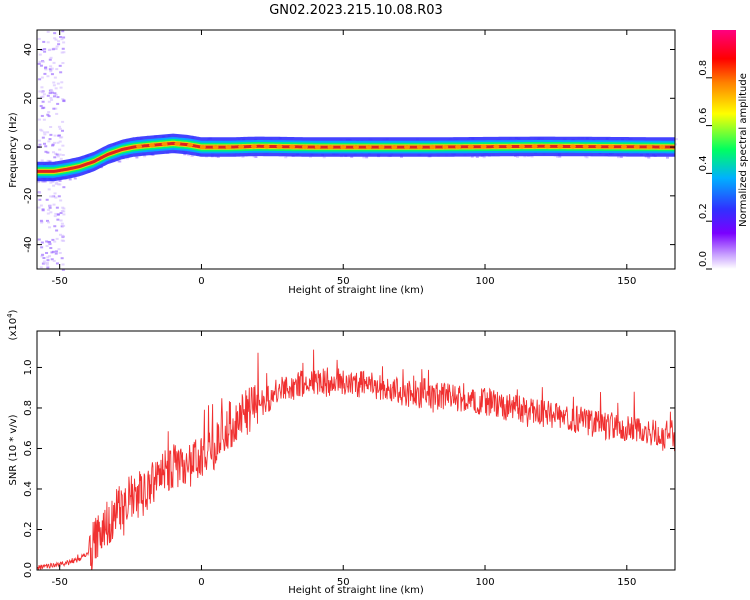 Image resolution: width=750 pixels, height=600 pixels. What do you see at coordinates (703, 116) in the screenshot?
I see `colorbar-tick-label: 0.6` at bounding box center [703, 116].